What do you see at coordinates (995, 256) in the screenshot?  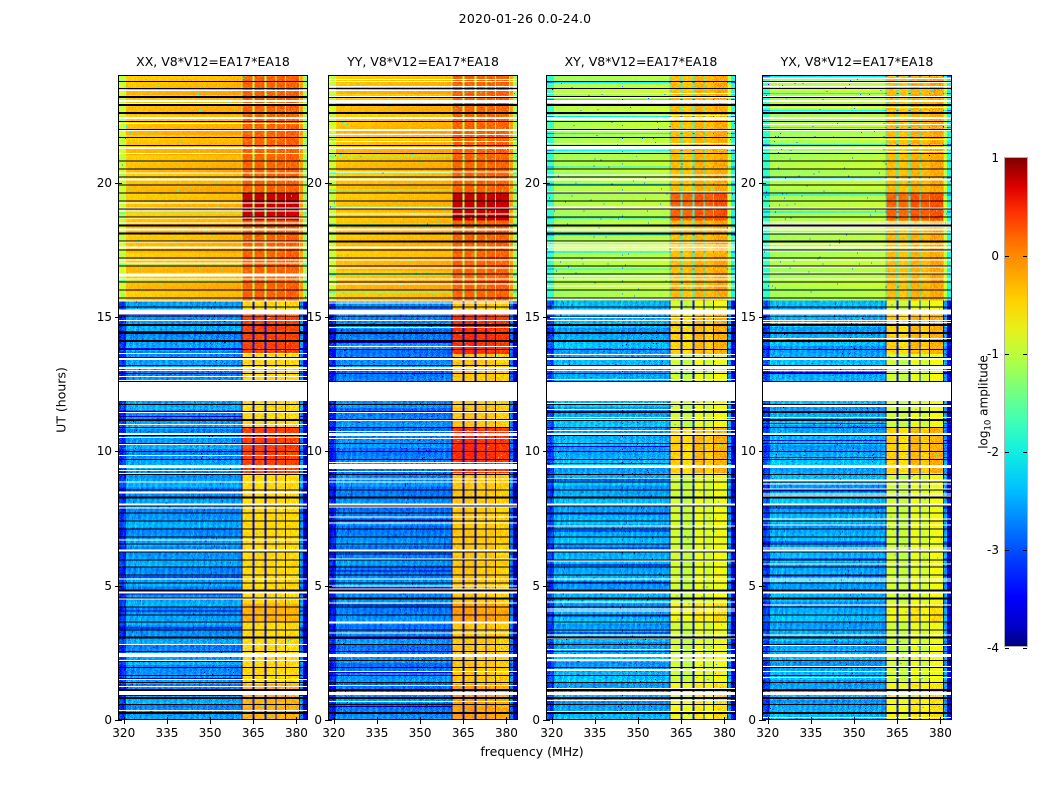 I see `colorbar-tick-label: 0` at bounding box center [995, 256].